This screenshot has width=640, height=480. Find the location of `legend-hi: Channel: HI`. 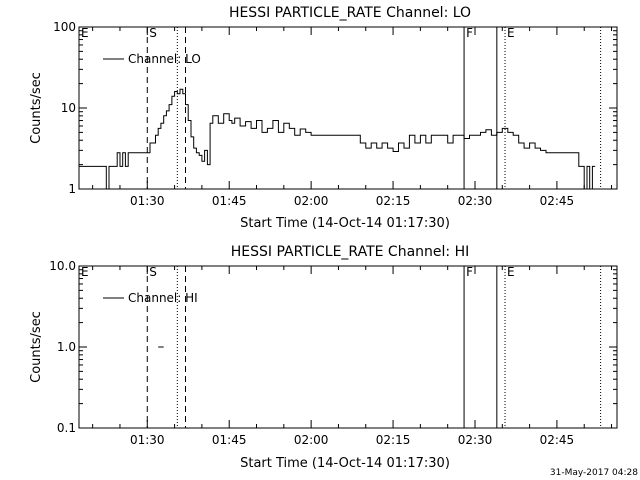

legend-hi: Channel: HI is located at coordinates (150, 298).